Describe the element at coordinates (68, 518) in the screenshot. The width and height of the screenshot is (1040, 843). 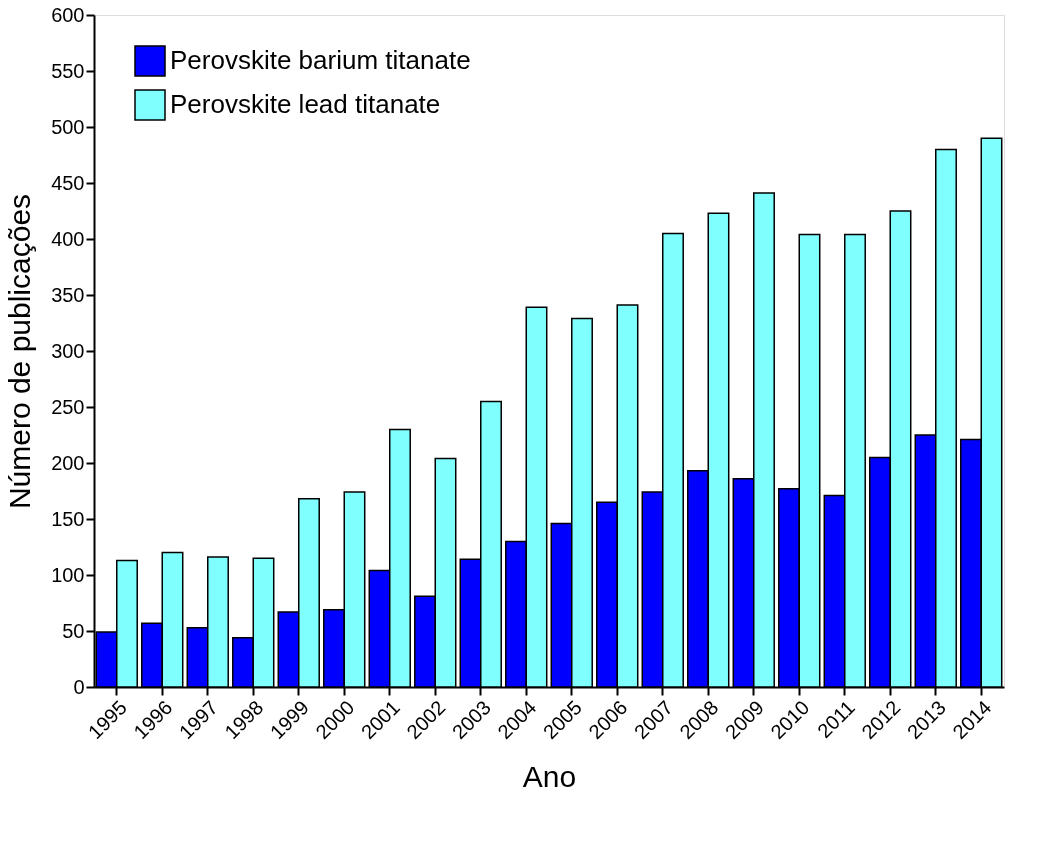
I see `y-tick-label: 150` at that location.